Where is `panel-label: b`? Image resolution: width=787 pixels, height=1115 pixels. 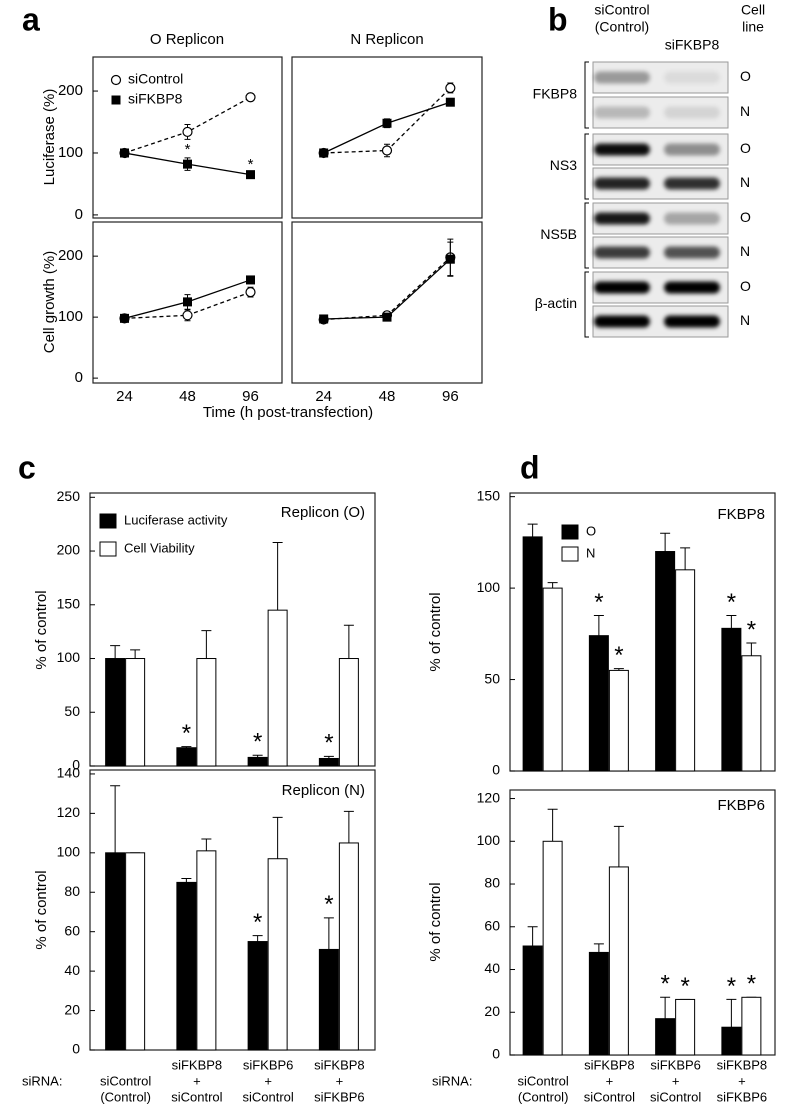
panel-label: b is located at coordinates (558, 19).